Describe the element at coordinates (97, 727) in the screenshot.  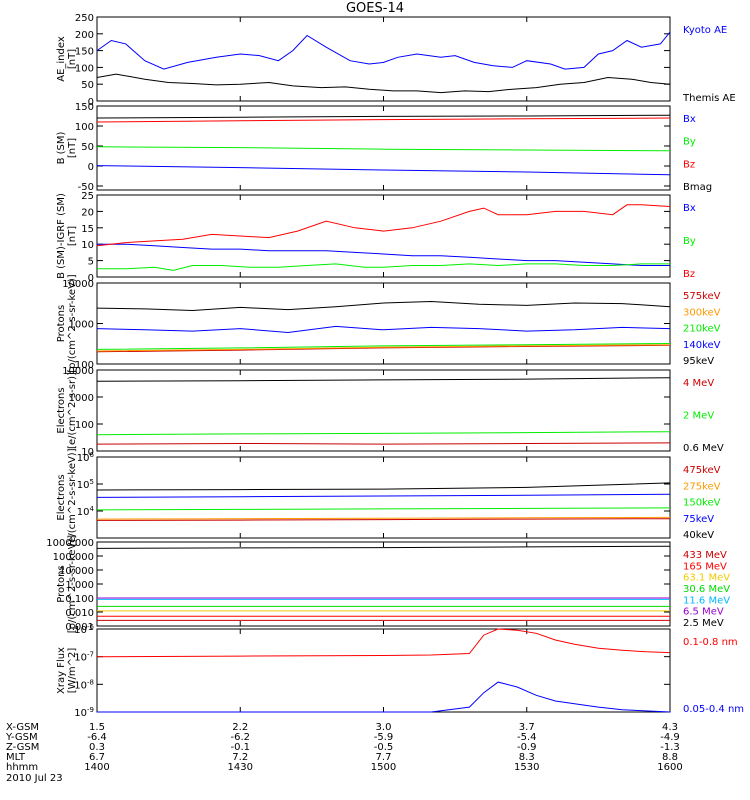
I see `axis-row-value: 1.5` at that location.